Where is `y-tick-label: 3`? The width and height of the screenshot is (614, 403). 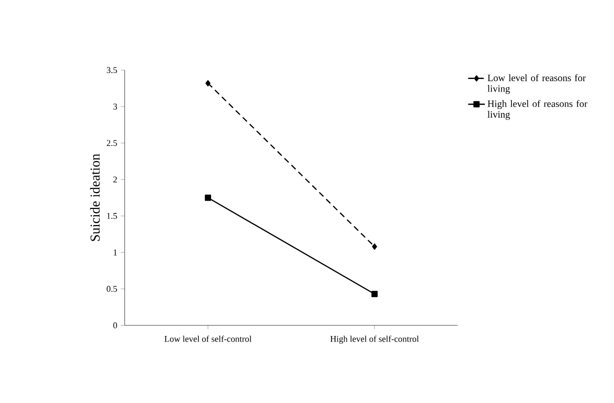
y-tick-label: 3 is located at coordinates (115, 107).